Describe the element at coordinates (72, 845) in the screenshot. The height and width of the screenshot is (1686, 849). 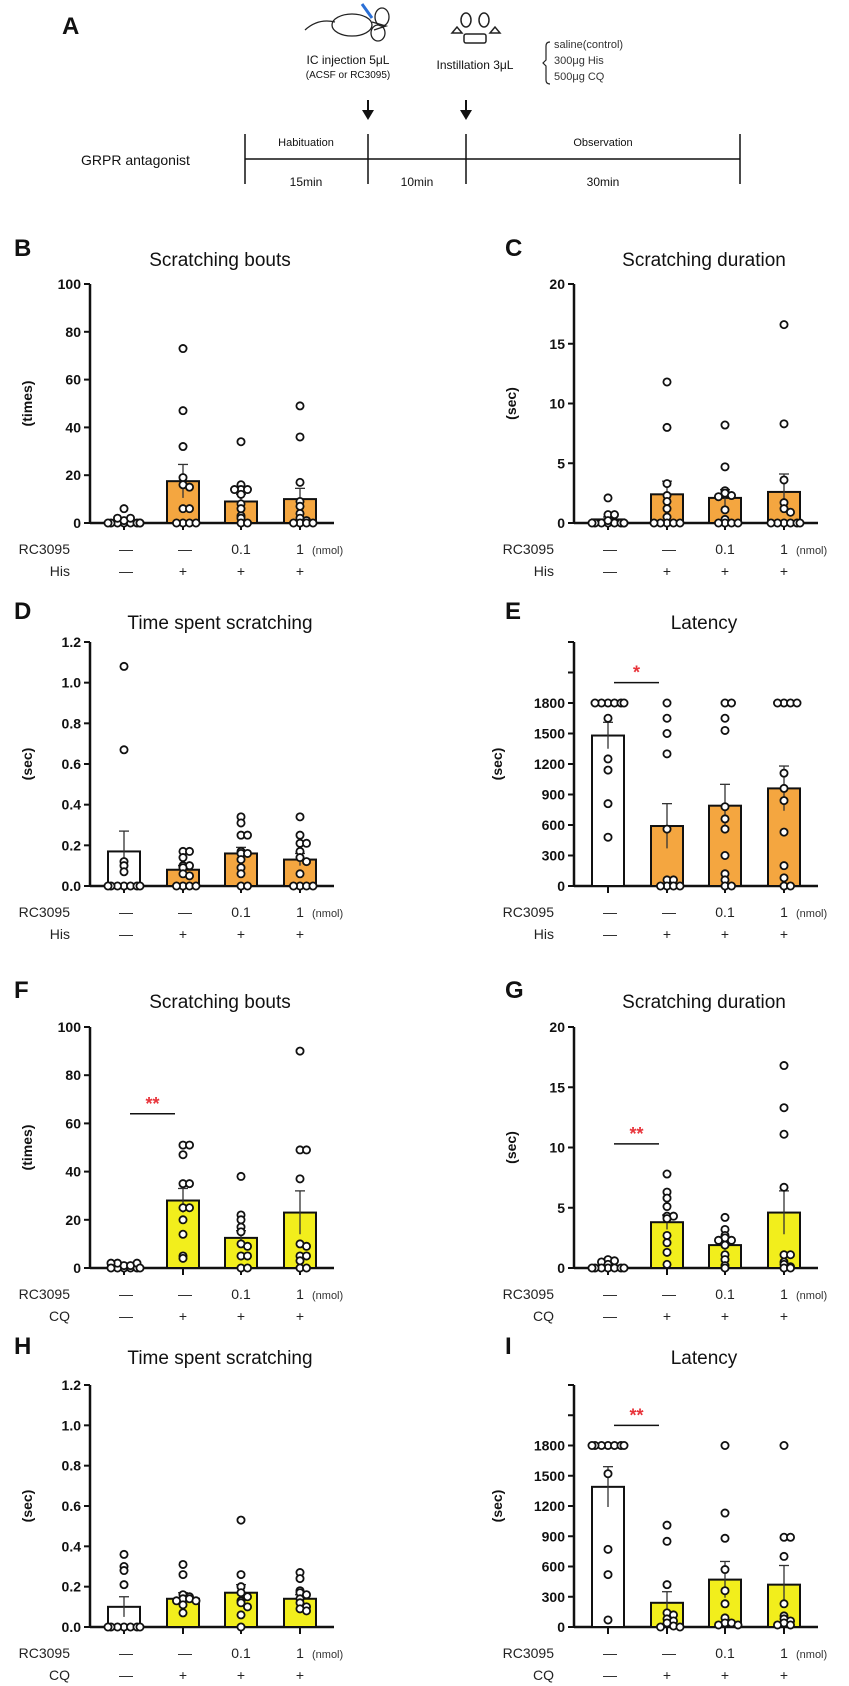
I see `y-tick-label: 0.2` at that location.